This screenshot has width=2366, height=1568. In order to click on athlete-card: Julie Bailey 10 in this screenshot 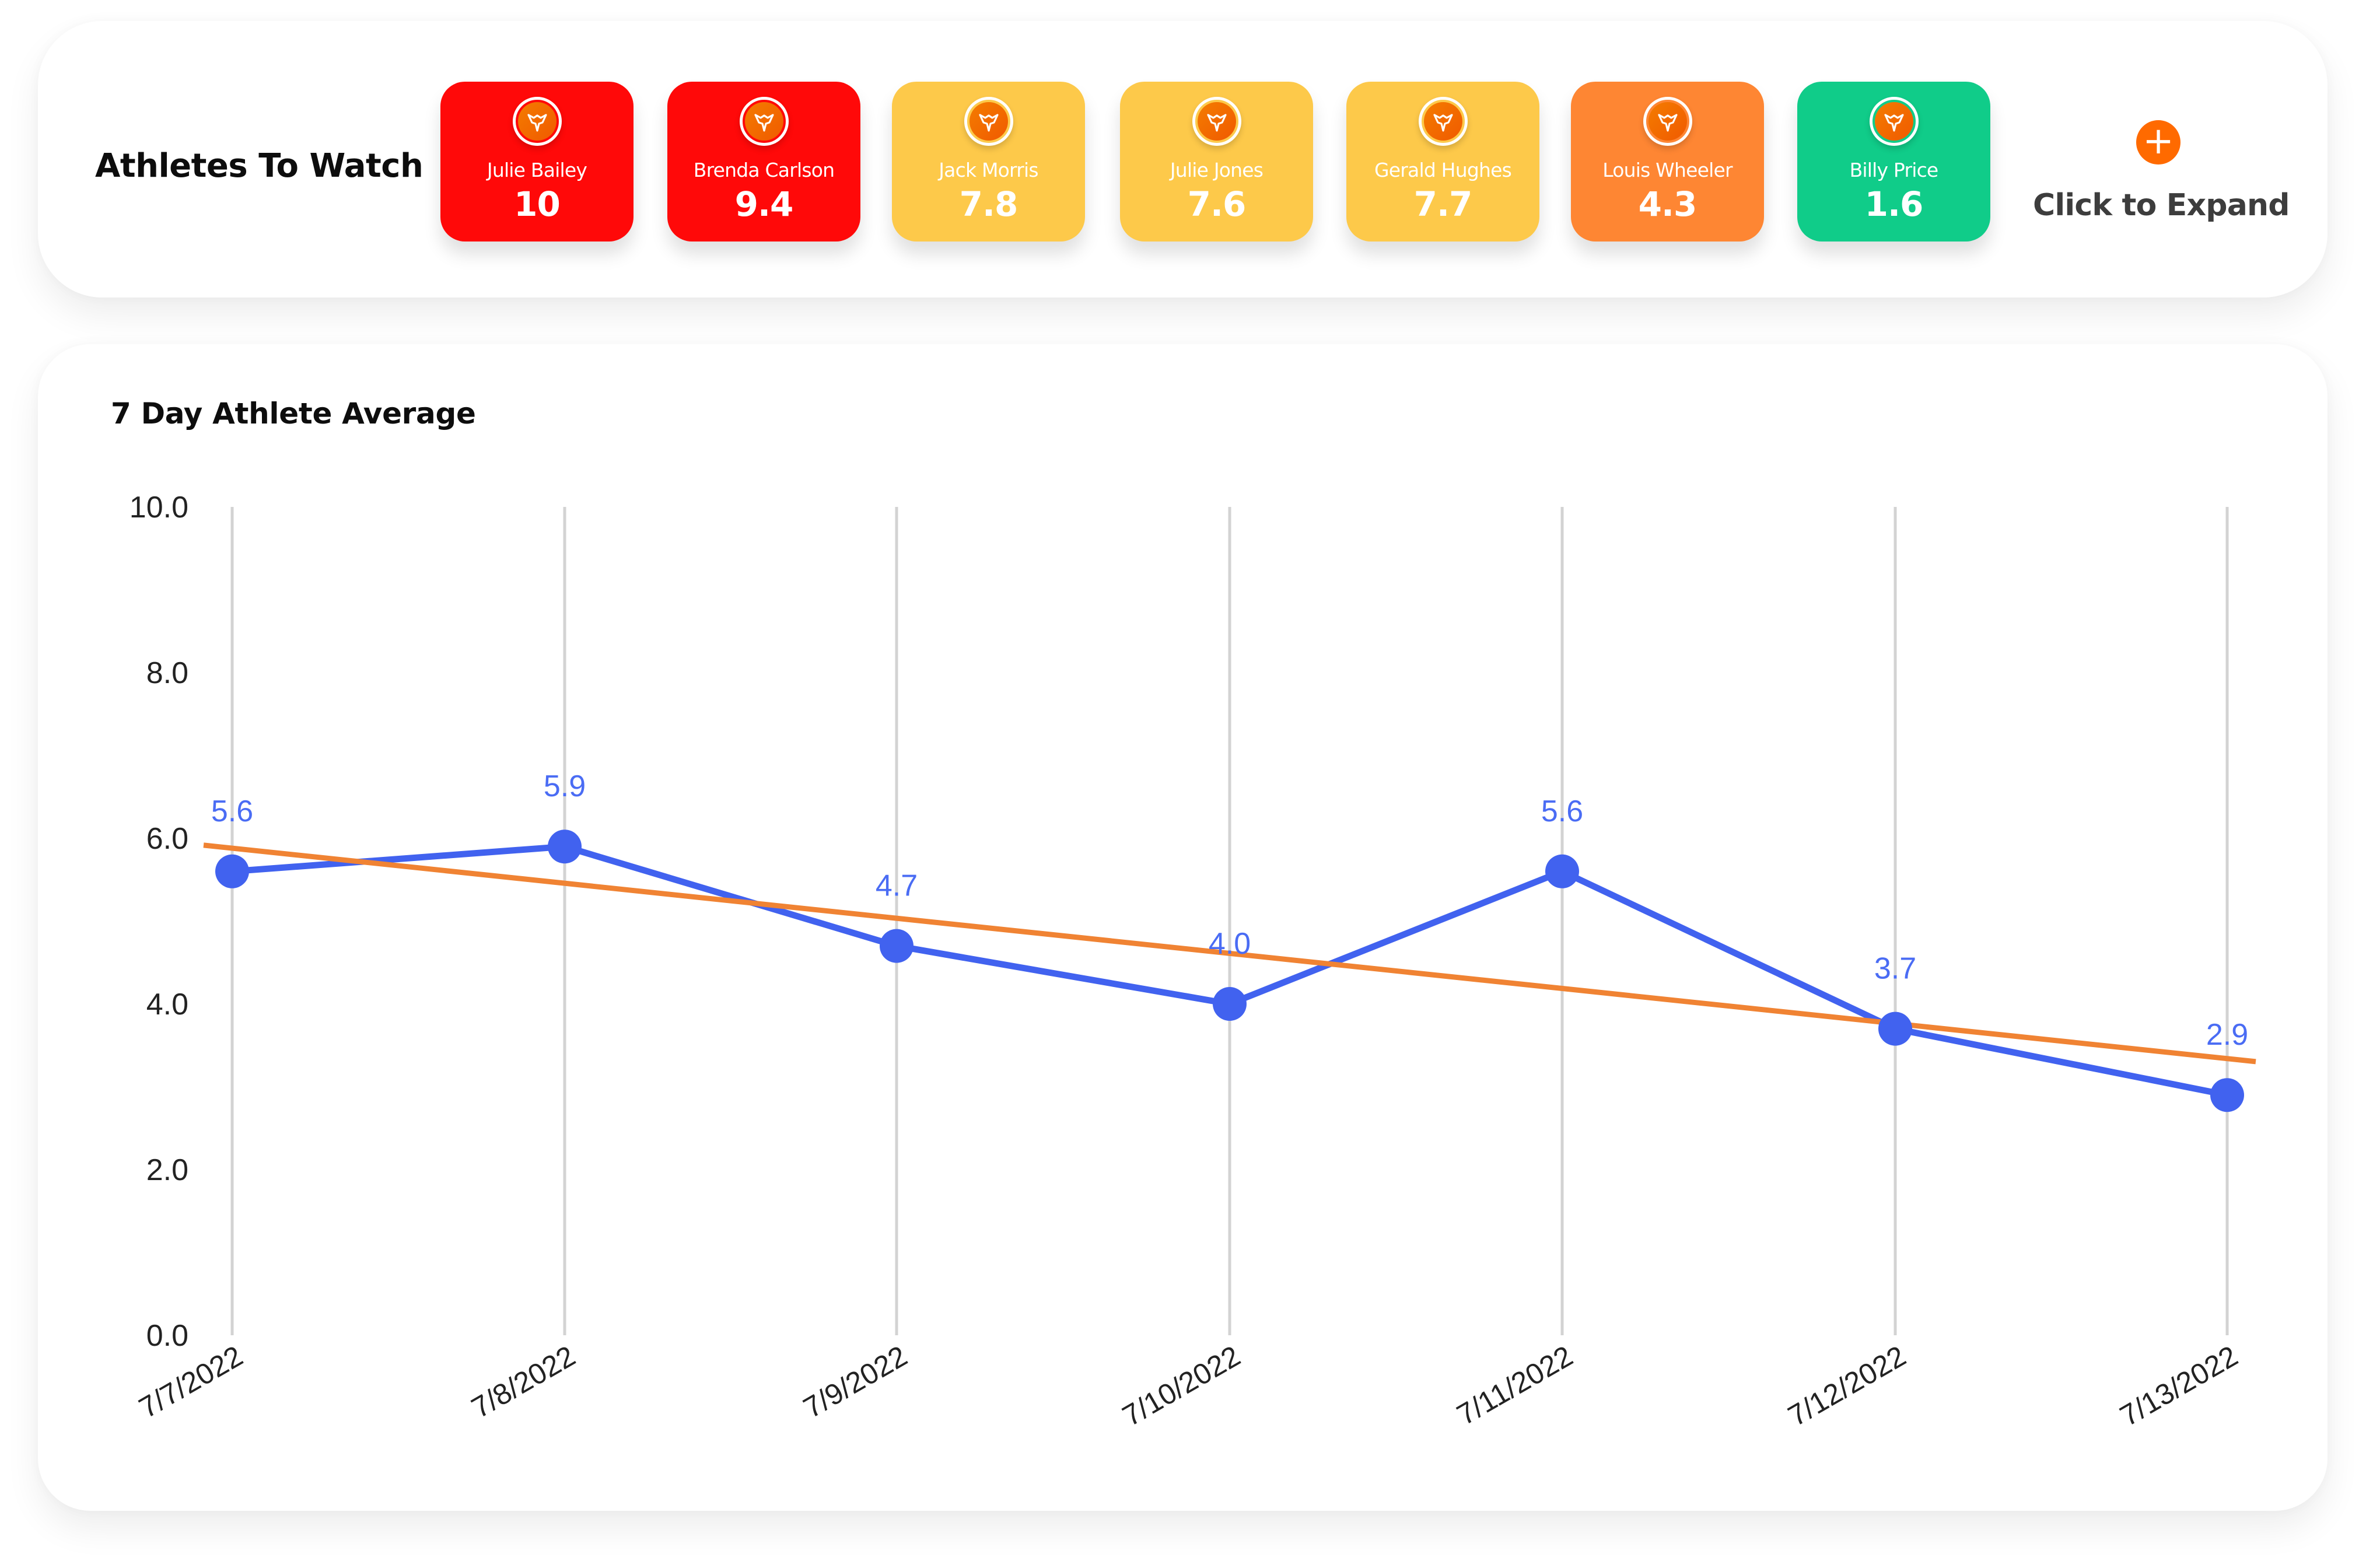, I will do `click(537, 162)`.